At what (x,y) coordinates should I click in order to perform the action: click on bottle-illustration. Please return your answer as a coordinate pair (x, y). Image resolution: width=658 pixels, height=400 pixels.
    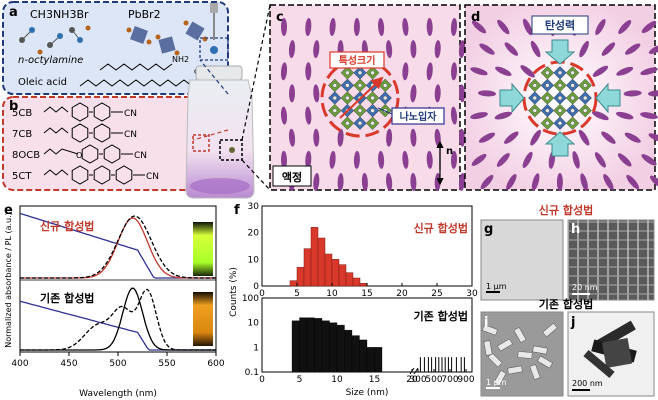
    Looking at the image, I should click on (220, 101).